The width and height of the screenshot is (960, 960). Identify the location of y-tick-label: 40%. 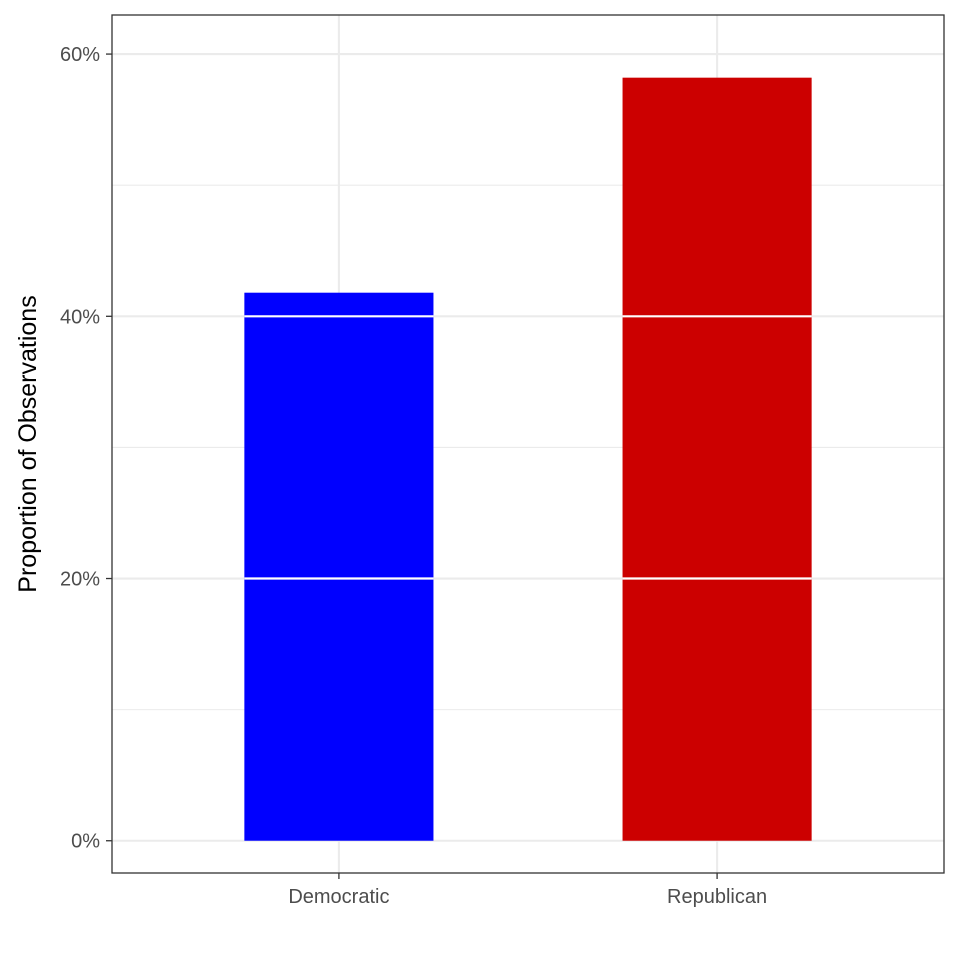
(80, 317).